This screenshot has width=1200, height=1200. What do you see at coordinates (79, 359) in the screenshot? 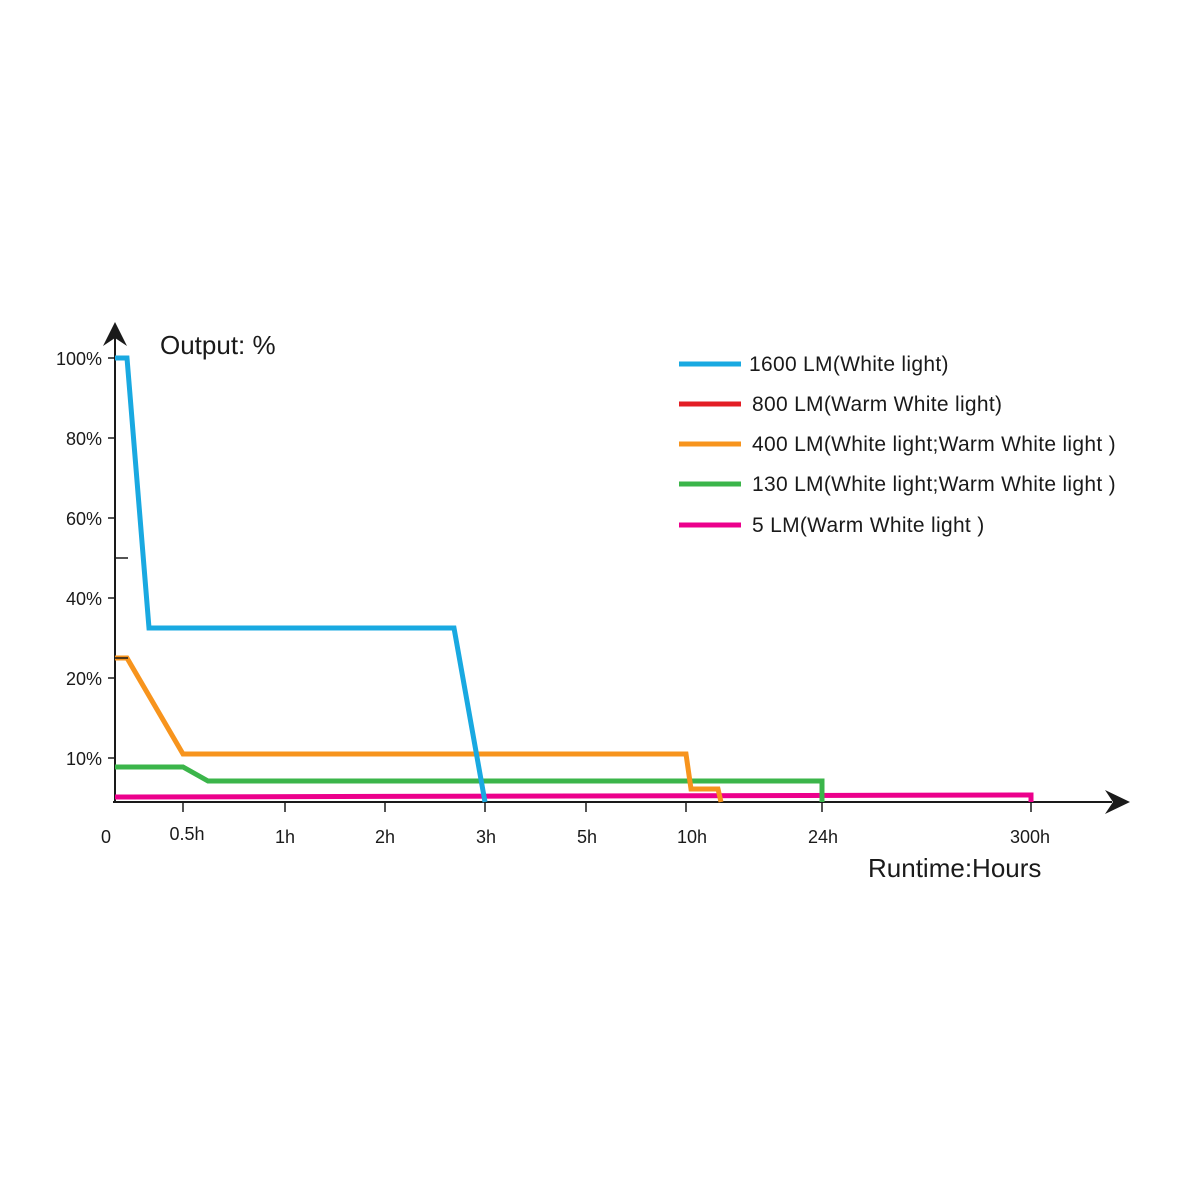
I see `y-tick-label: 100%` at bounding box center [79, 359].